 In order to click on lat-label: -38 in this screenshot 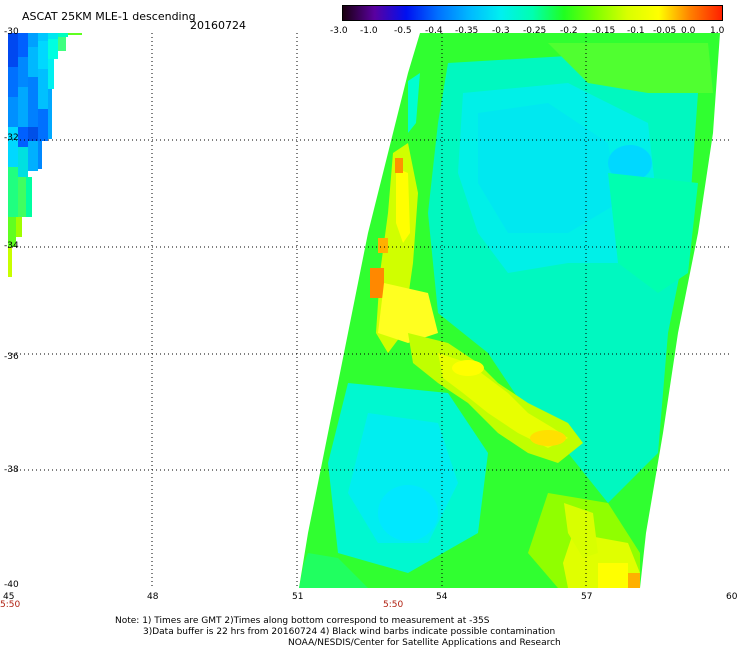, I will do `click(11, 470)`.